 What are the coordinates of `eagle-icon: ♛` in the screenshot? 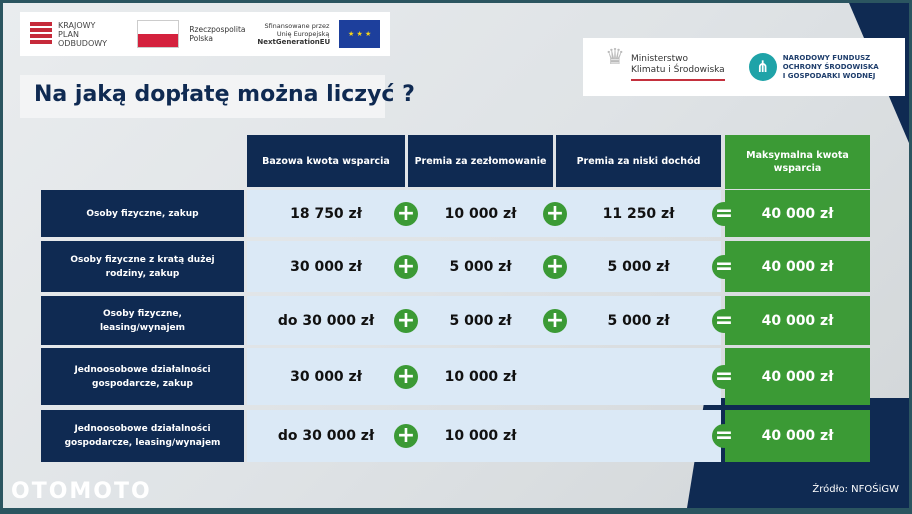 It's located at (615, 57).